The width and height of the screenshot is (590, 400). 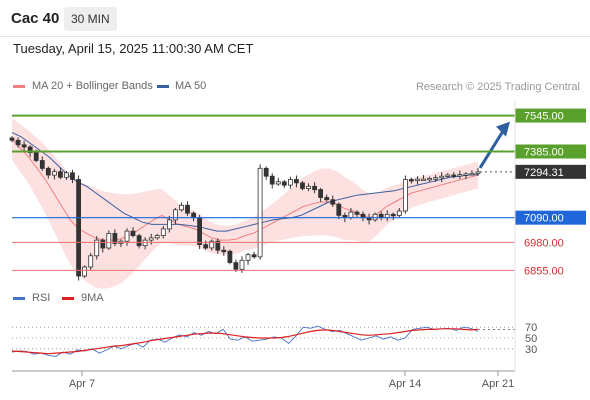 I want to click on chart-header: Cac 40 30 MIN, so click(x=295, y=19).